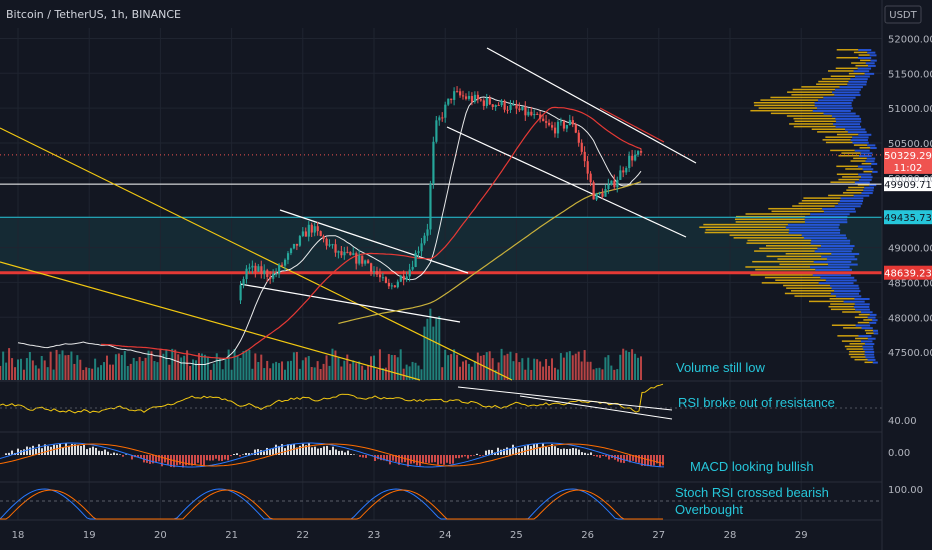 This screenshot has height=550, width=932. Describe the element at coordinates (801, 535) in the screenshot. I see `x-tick-label: 29` at that location.